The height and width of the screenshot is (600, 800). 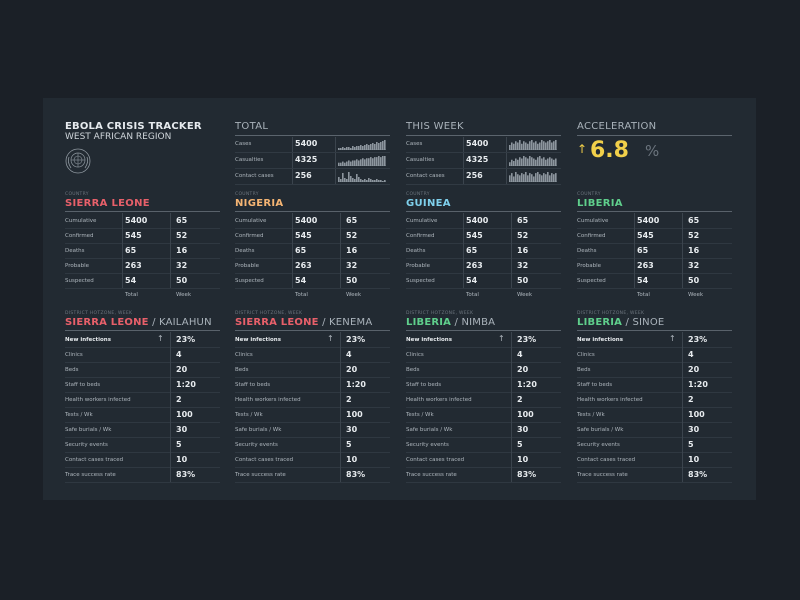 What do you see at coordinates (304, 322) in the screenshot?
I see `hotzone-name: SIERRA LEONE / KENEMA` at bounding box center [304, 322].